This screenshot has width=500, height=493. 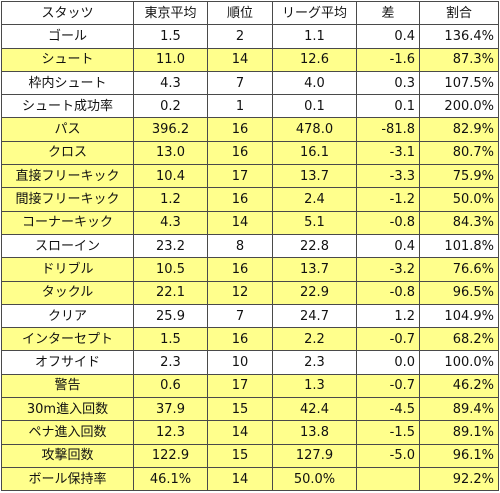 I want to click on tokyo-average-cell: 13.0, so click(x=170, y=153).